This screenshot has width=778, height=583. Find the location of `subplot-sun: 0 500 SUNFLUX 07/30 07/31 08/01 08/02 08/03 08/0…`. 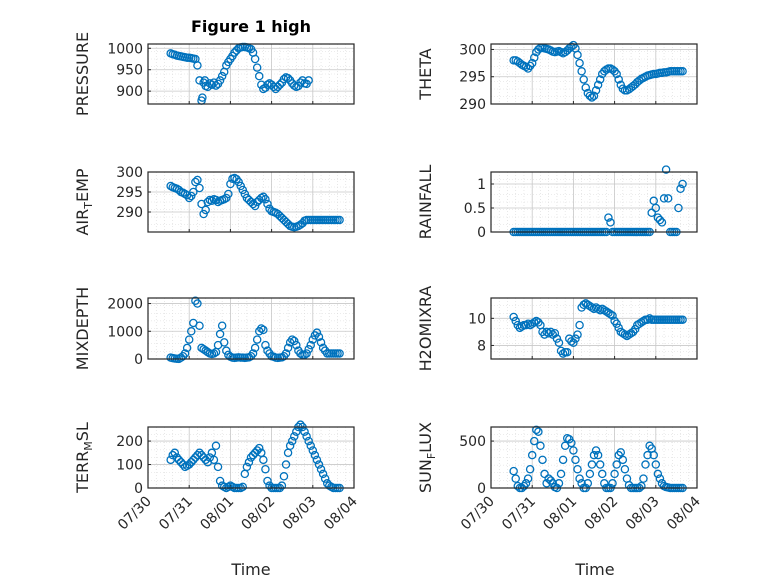

subplot-sun: 0 500 SUNFLUX 07/30 07/31 08/01 08/02 08/03 08/0… is located at coordinates (560, 477).